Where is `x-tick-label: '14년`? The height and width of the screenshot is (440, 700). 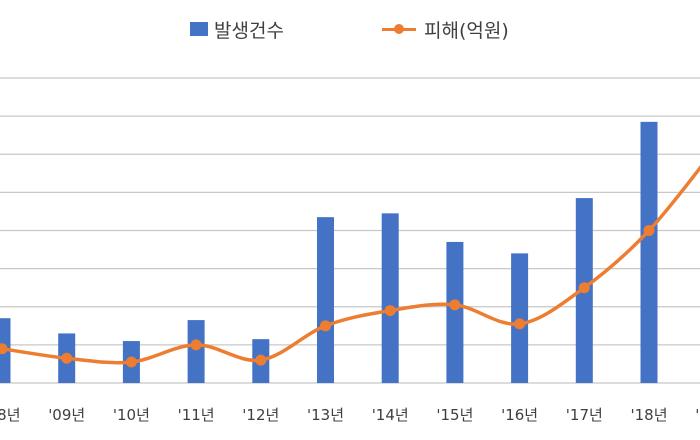
x-tick-label: '14년 is located at coordinates (390, 415).